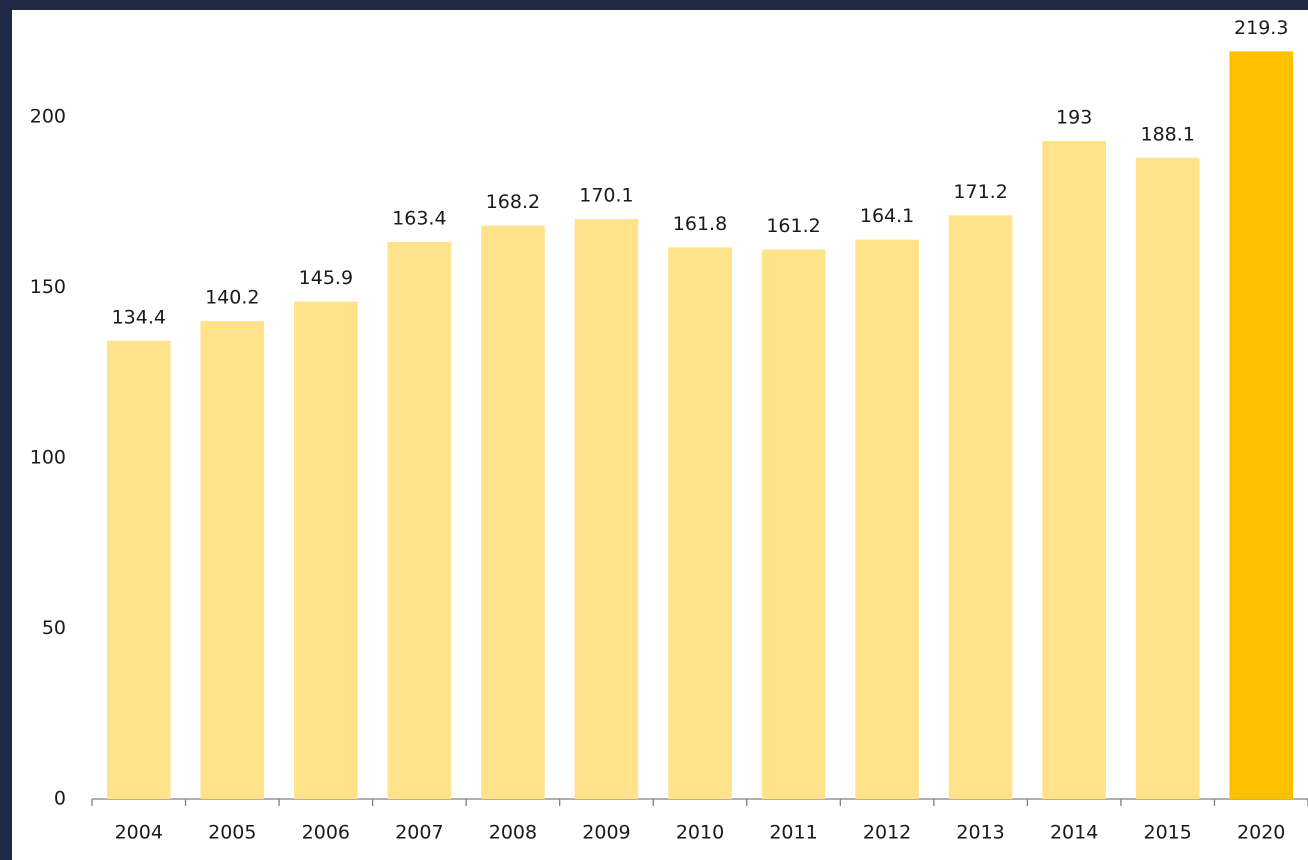 The image size is (1308, 860). What do you see at coordinates (54, 628) in the screenshot?
I see `y-tick-label: 50` at bounding box center [54, 628].